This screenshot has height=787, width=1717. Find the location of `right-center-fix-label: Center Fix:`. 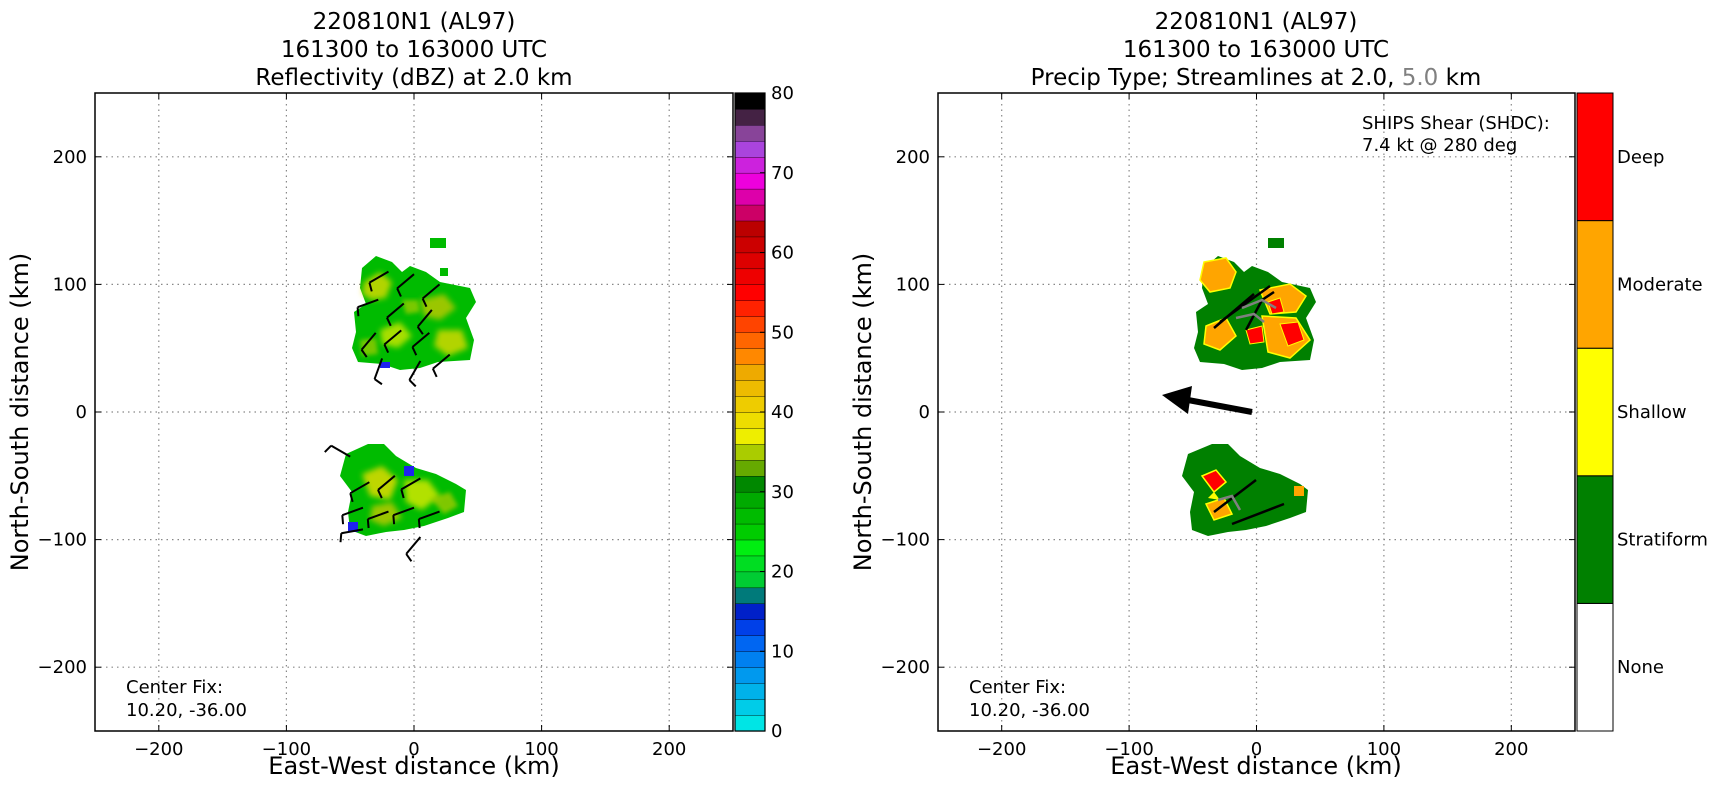

right-center-fix-label: Center Fix: is located at coordinates (1017, 687).